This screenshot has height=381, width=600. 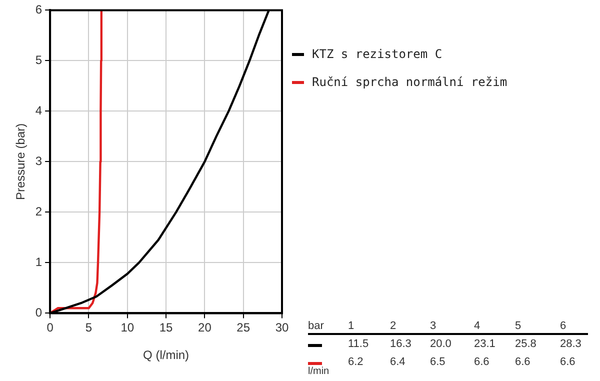 I want to click on text: 6.5, so click(x=438, y=362).